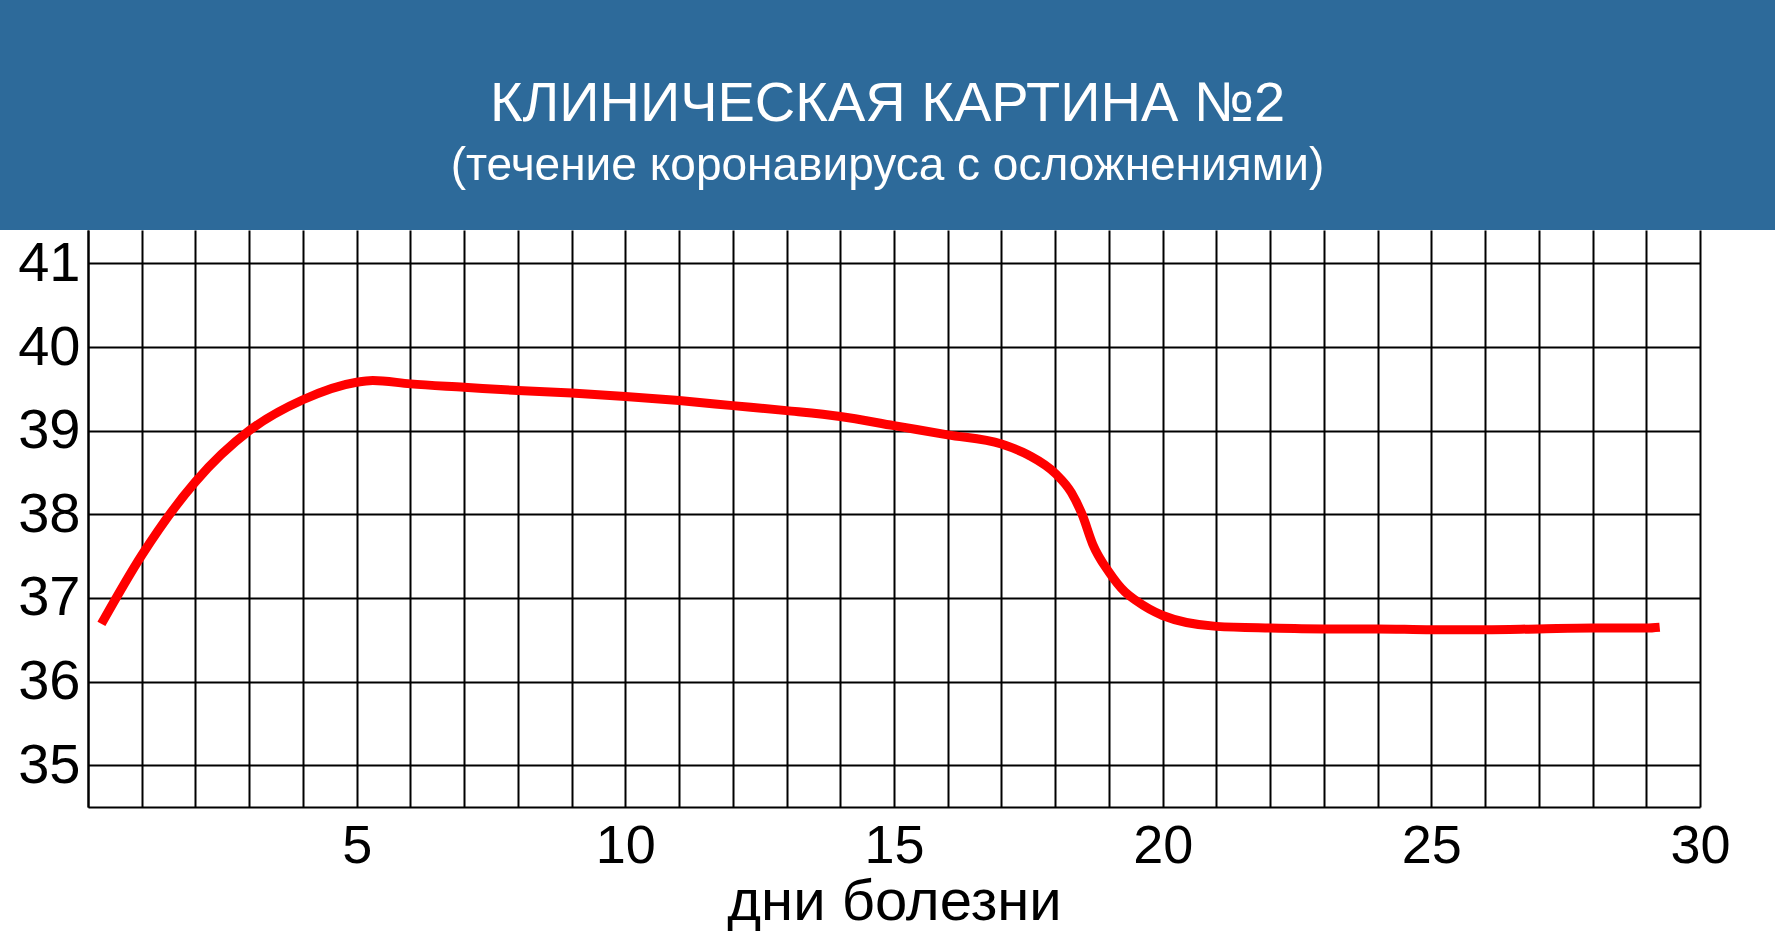  I want to click on chart-title: КЛИНИЧЕСКАЯ КАРТИНА №2, so click(887, 101).